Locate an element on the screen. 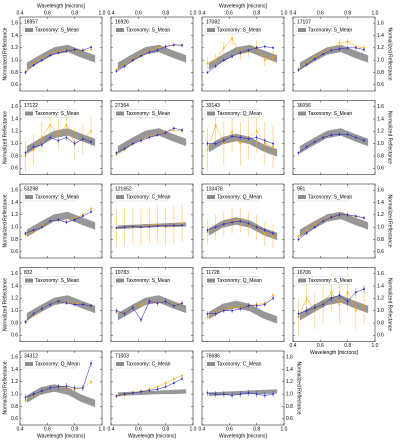 The width and height of the screenshot is (400, 444). panel: 133478 Taxonomy: Q_Mean is located at coordinates (243, 221).